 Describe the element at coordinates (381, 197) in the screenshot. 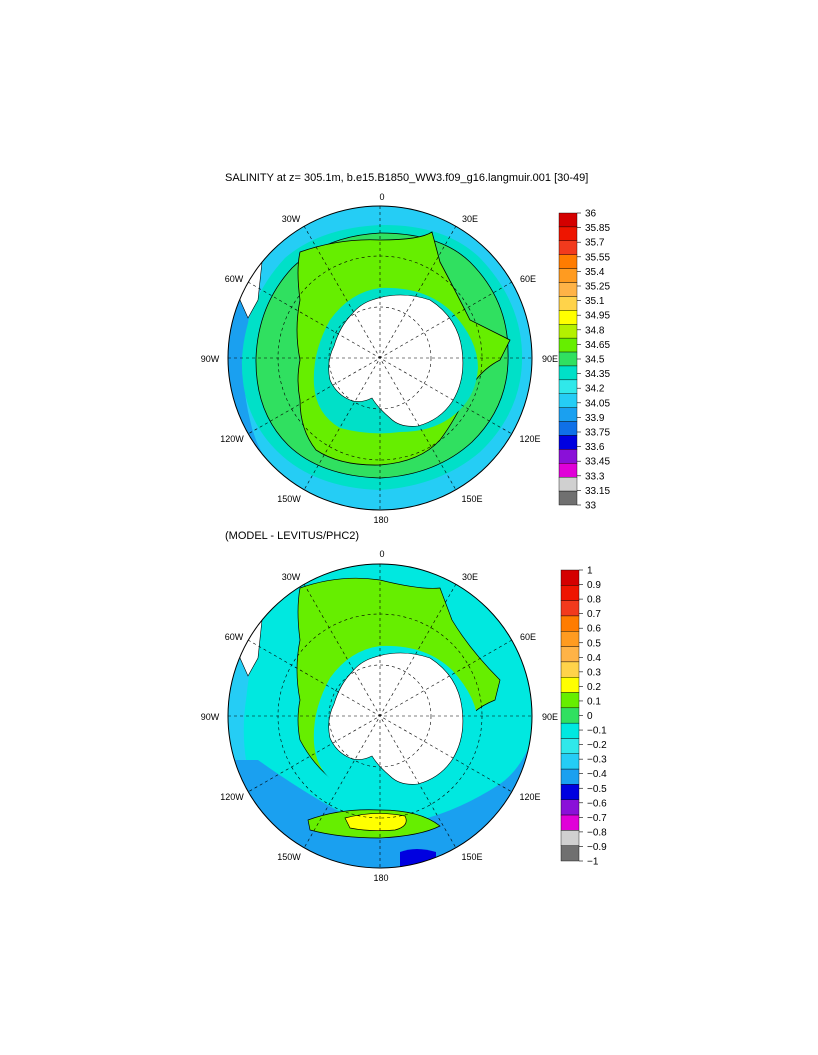

I see `lon-label-0: 0` at that location.